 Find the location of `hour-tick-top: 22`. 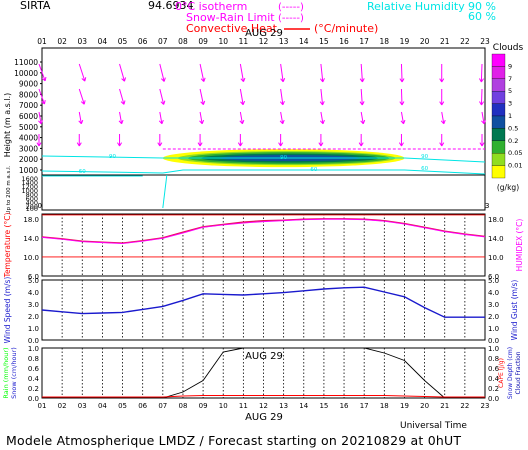

hour-tick-top: 22 is located at coordinates (465, 41).